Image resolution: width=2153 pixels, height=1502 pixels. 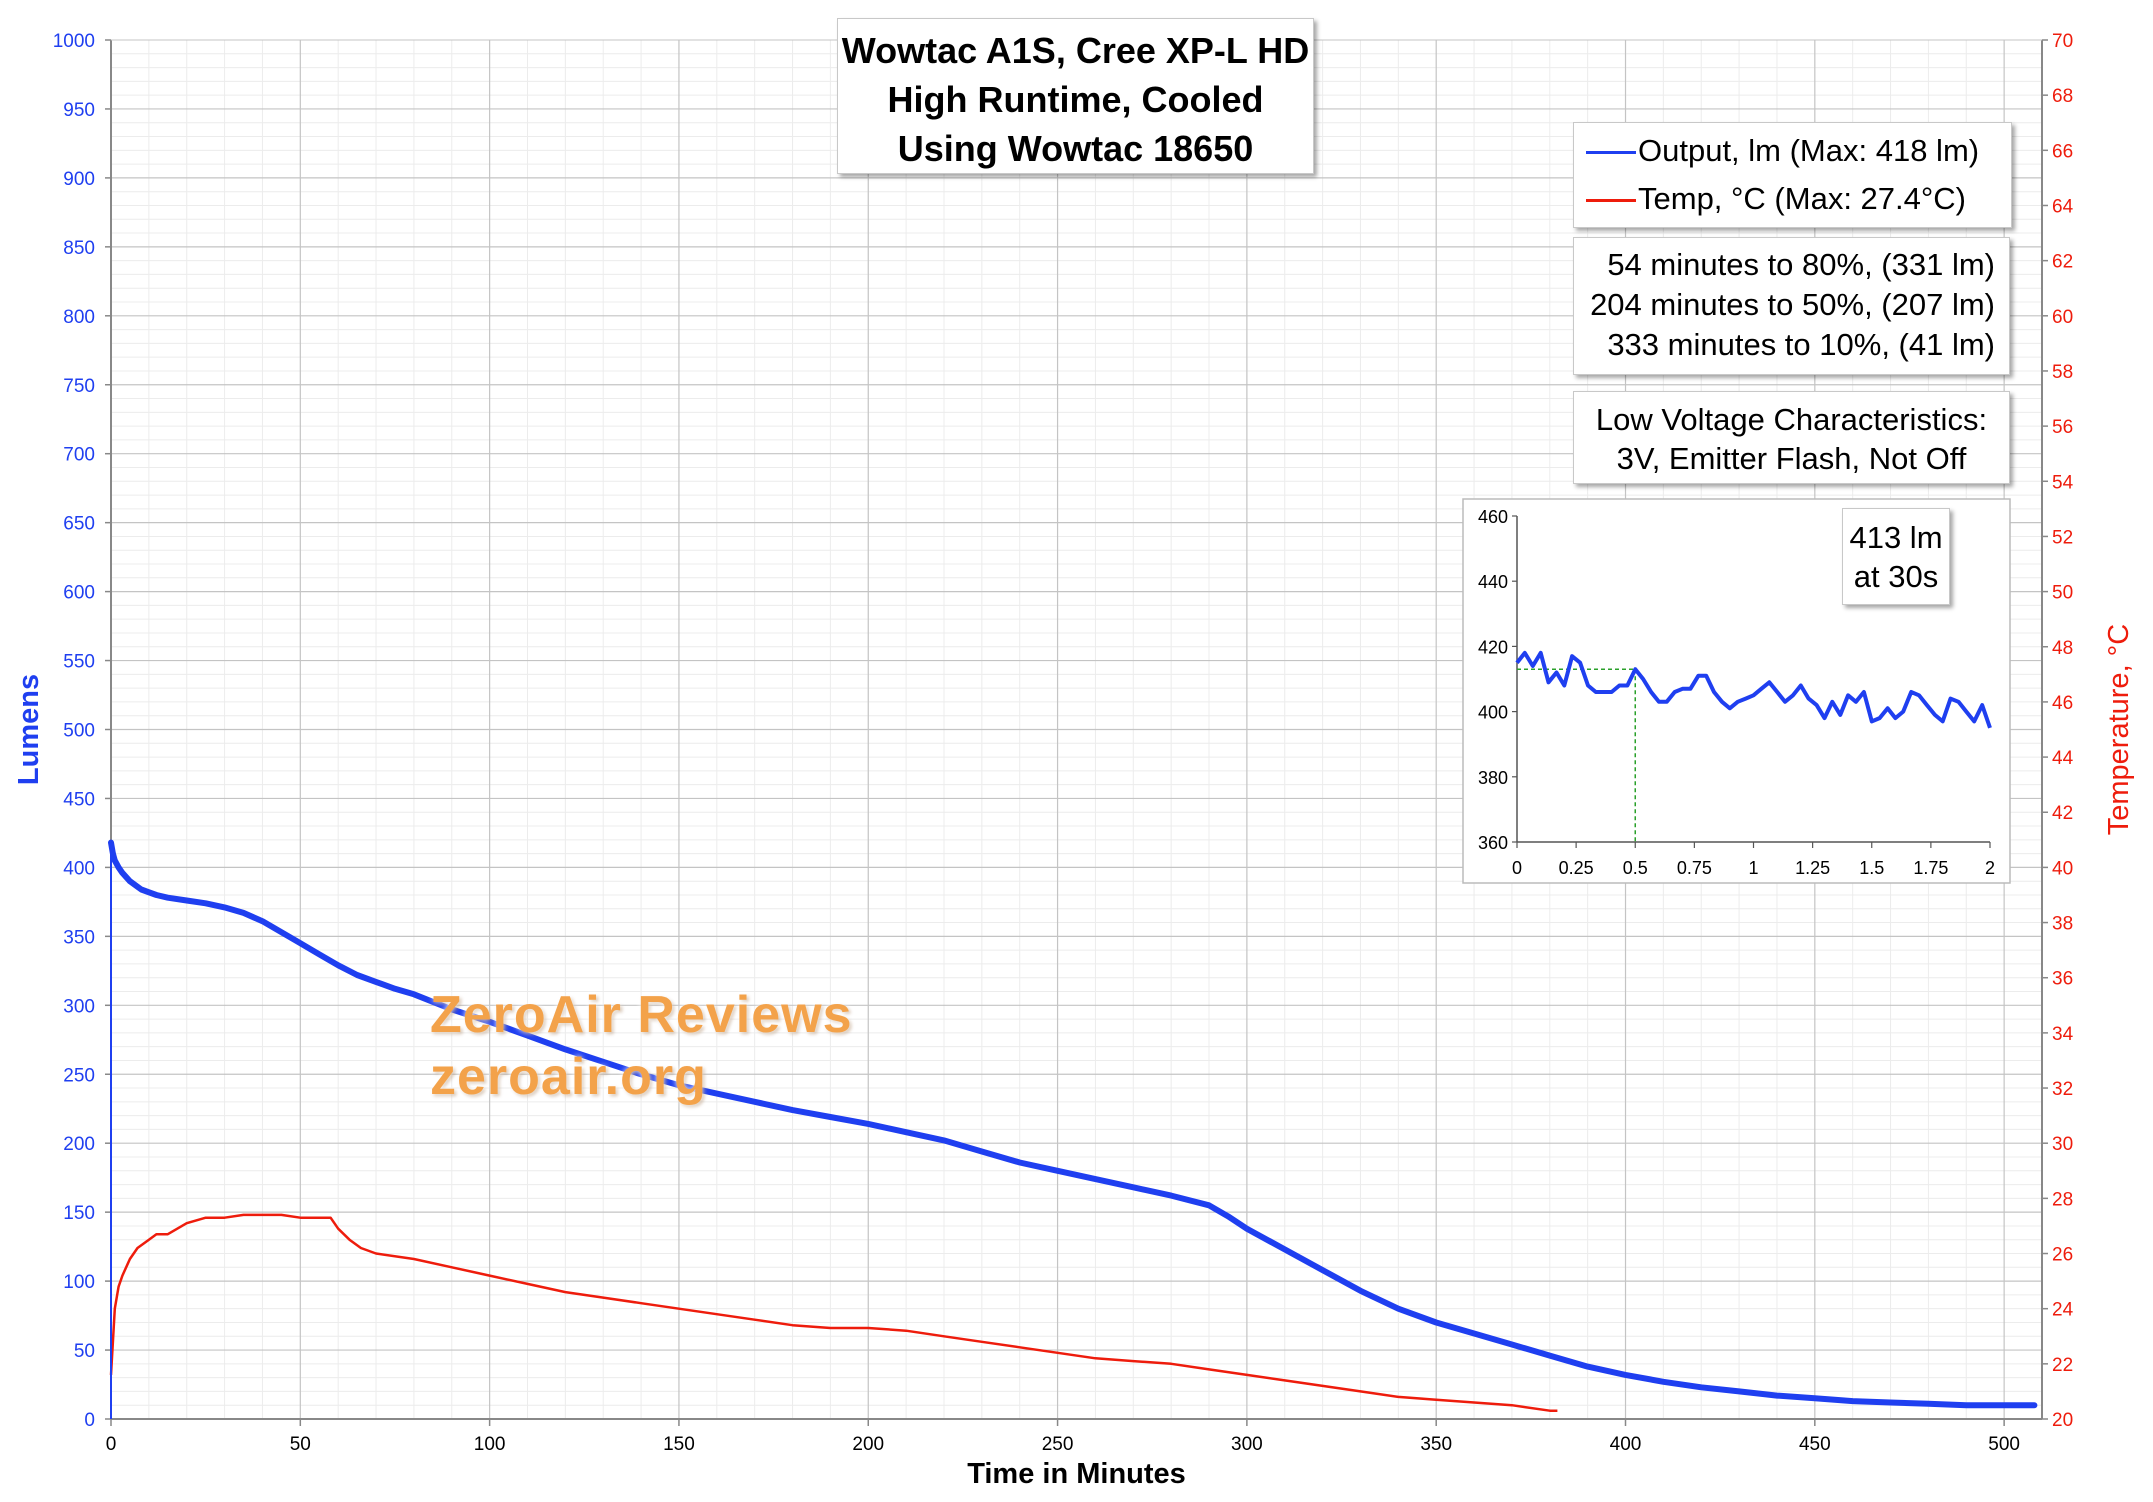 What do you see at coordinates (2062, 96) in the screenshot?
I see `right-tick-label: 68` at bounding box center [2062, 96].